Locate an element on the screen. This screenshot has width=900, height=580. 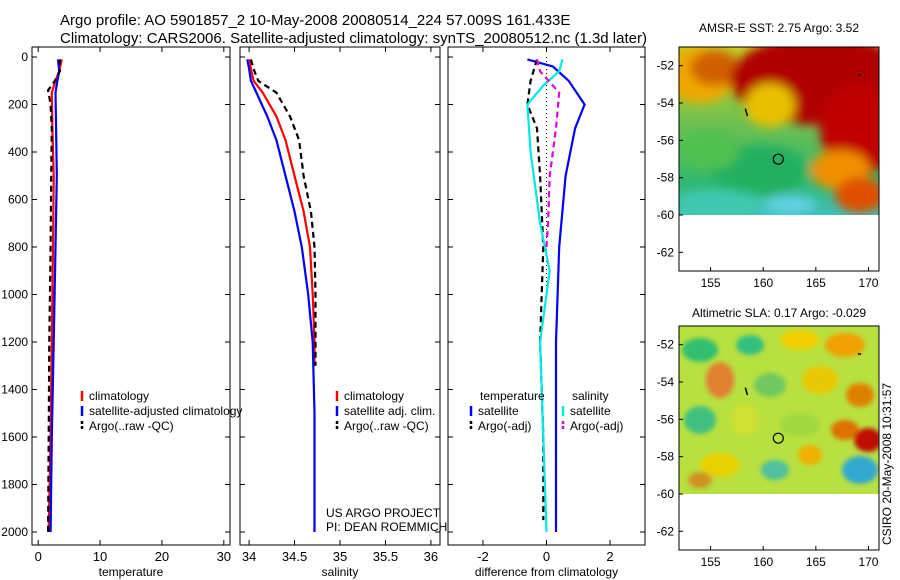
panel2-legend-label: climatology is located at coordinates (374, 396).